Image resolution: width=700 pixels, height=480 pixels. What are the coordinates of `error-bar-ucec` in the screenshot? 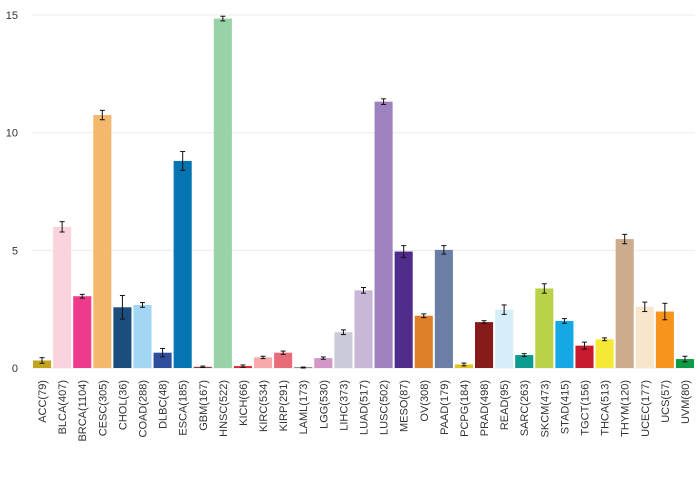 It's located at (645, 307).